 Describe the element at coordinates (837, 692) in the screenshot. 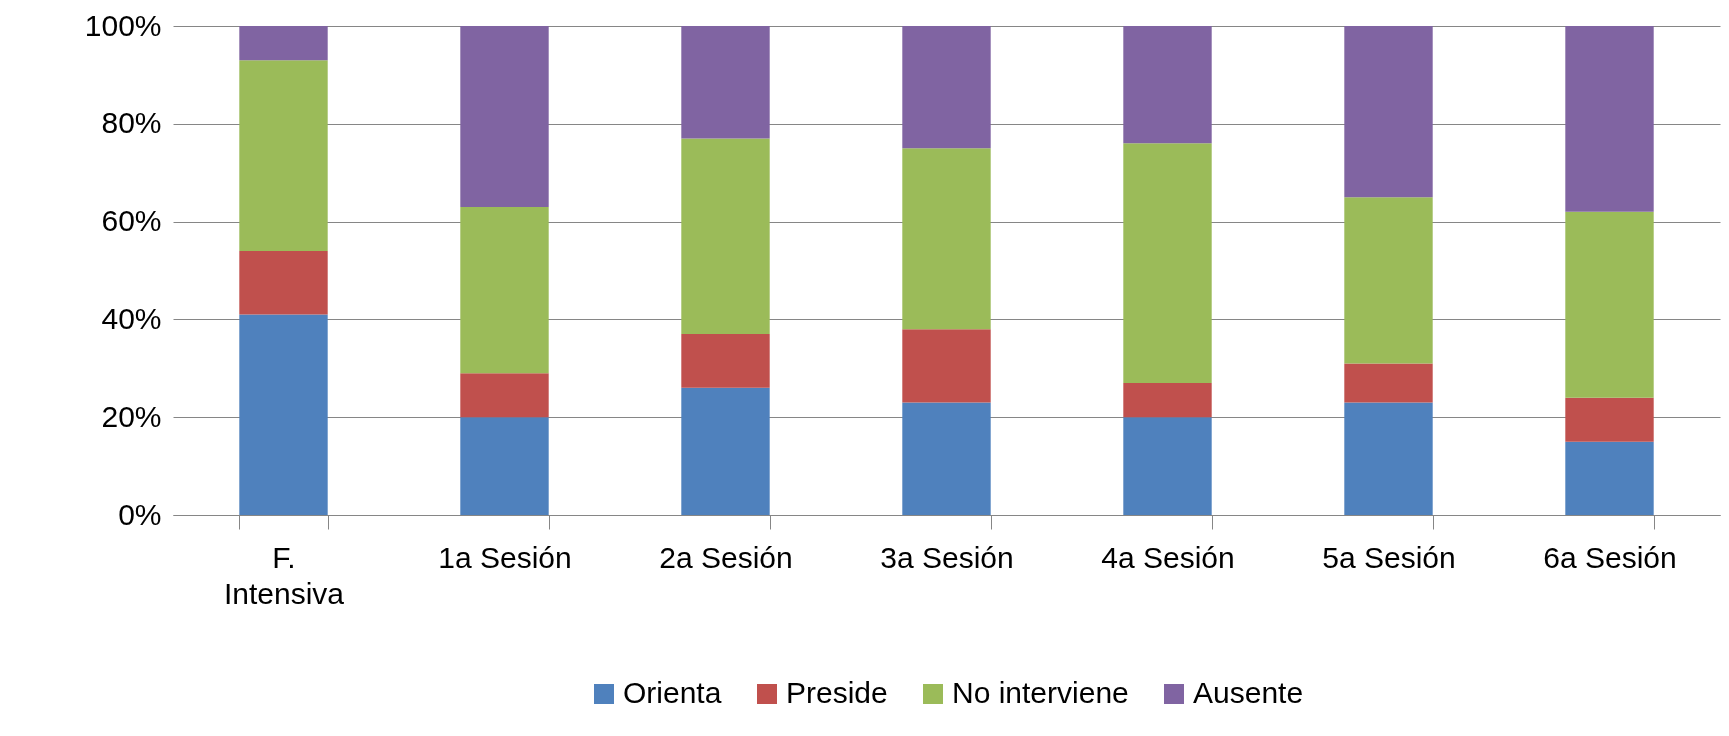

I see `legend-label: Preside` at that location.